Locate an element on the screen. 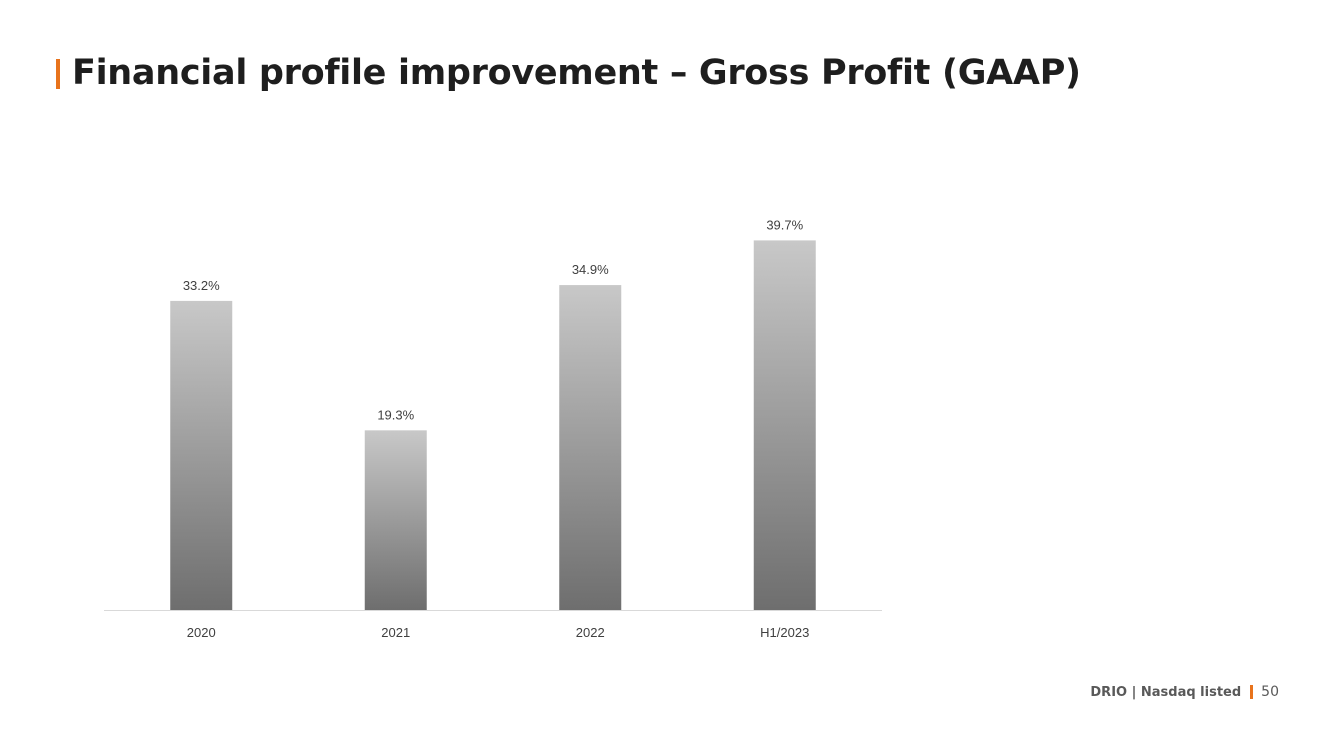 Image resolution: width=1333 pixels, height=749 pixels. tick-labels-group: 2020 2021 2022 H1/2023 is located at coordinates (498, 632).